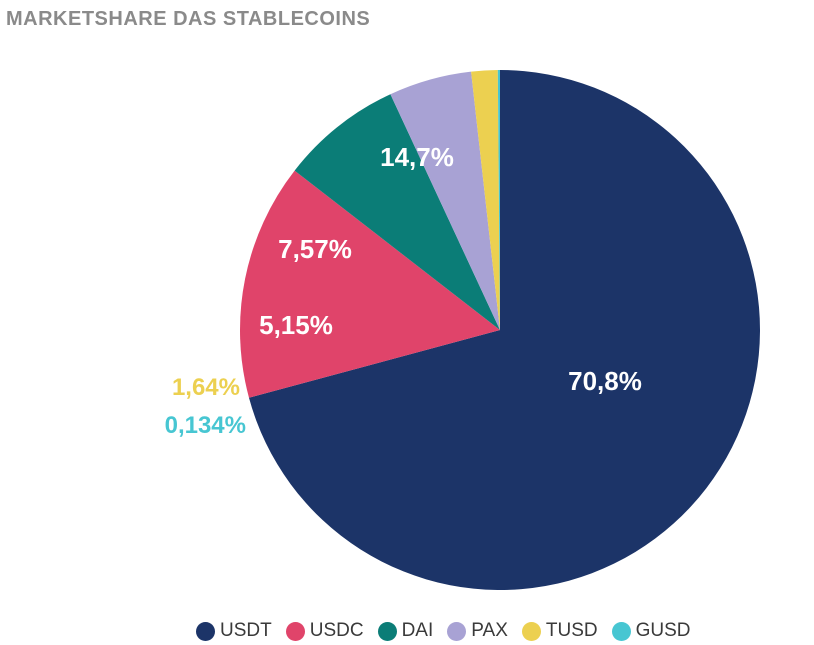 The height and width of the screenshot is (645, 814). Describe the element at coordinates (417, 630) in the screenshot. I see `legend-label: DAI` at that location.